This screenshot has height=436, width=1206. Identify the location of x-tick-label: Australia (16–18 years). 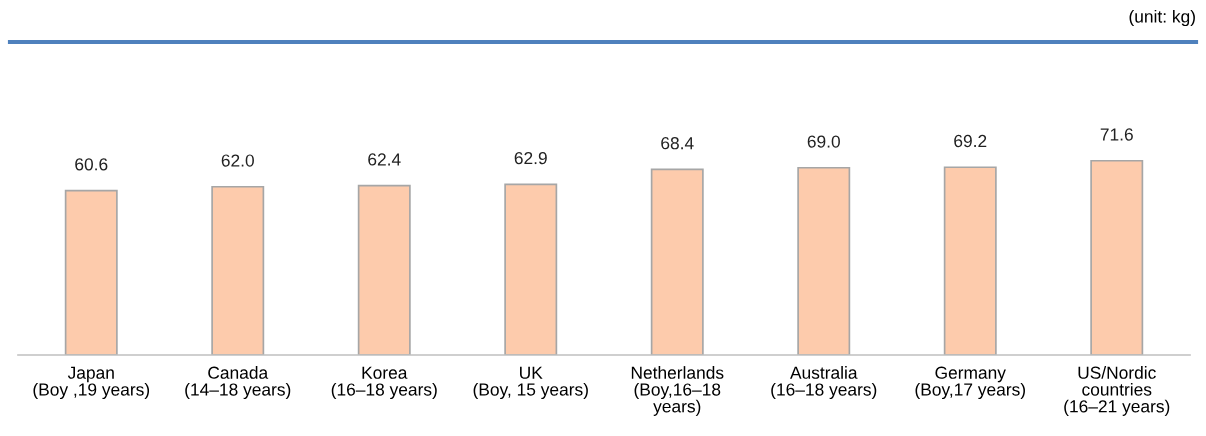
(824, 383).